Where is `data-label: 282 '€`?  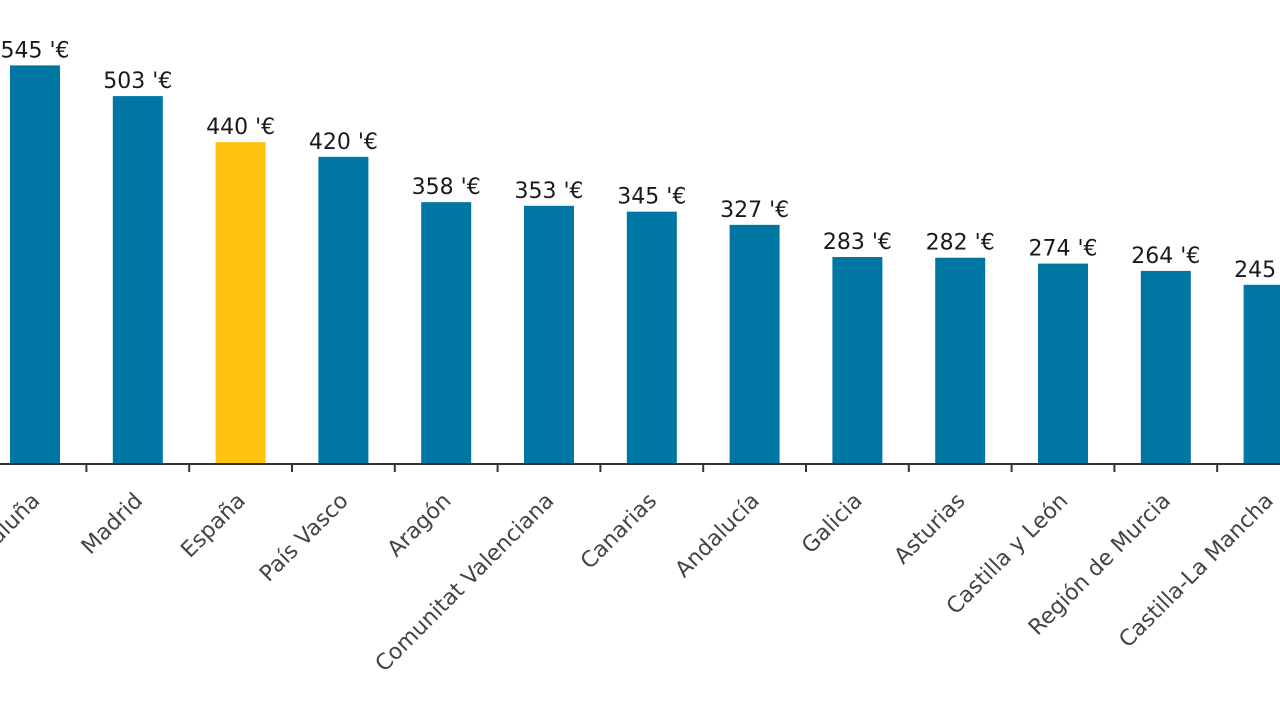 data-label: 282 '€ is located at coordinates (960, 243).